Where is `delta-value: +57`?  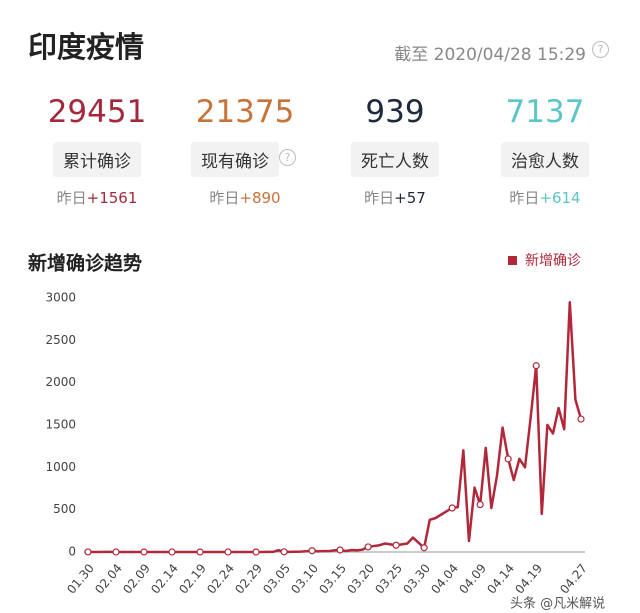
delta-value: +57 is located at coordinates (410, 198).